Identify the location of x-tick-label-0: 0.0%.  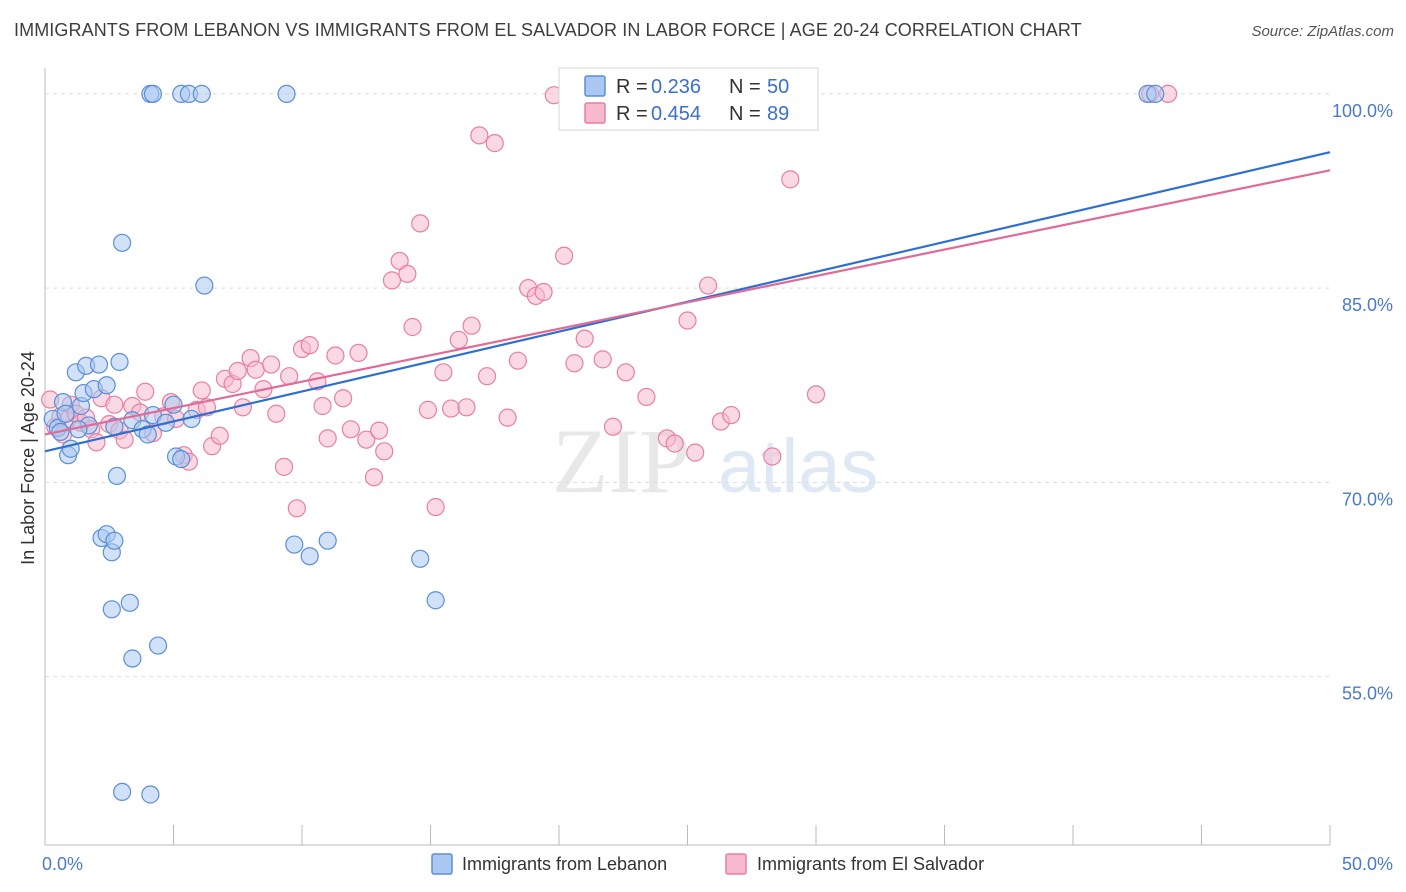
(62, 864).